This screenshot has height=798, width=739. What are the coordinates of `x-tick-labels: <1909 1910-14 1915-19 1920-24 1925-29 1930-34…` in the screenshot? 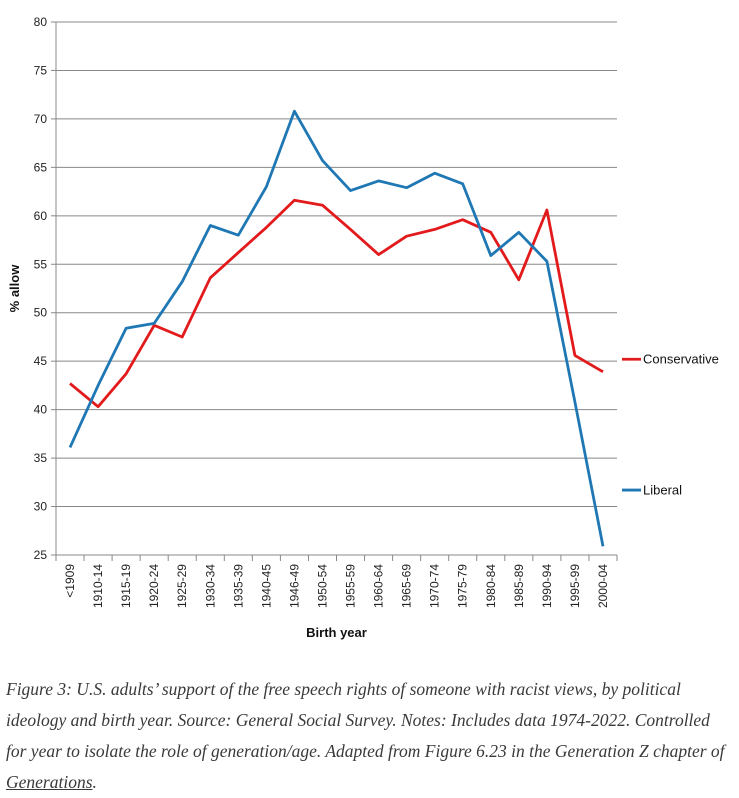 It's located at (336, 586).